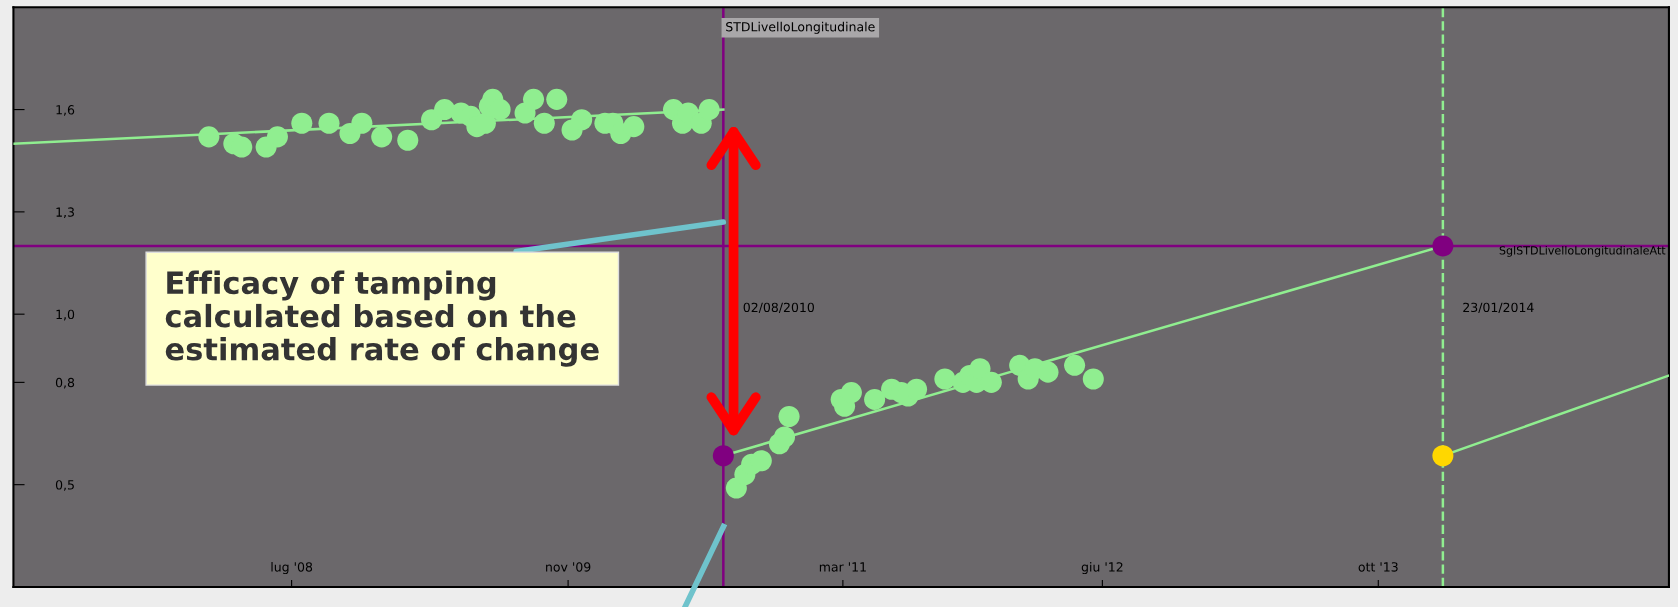 The width and height of the screenshot is (1678, 607). I want to click on x-tick-label: nov '09, so click(568, 567).